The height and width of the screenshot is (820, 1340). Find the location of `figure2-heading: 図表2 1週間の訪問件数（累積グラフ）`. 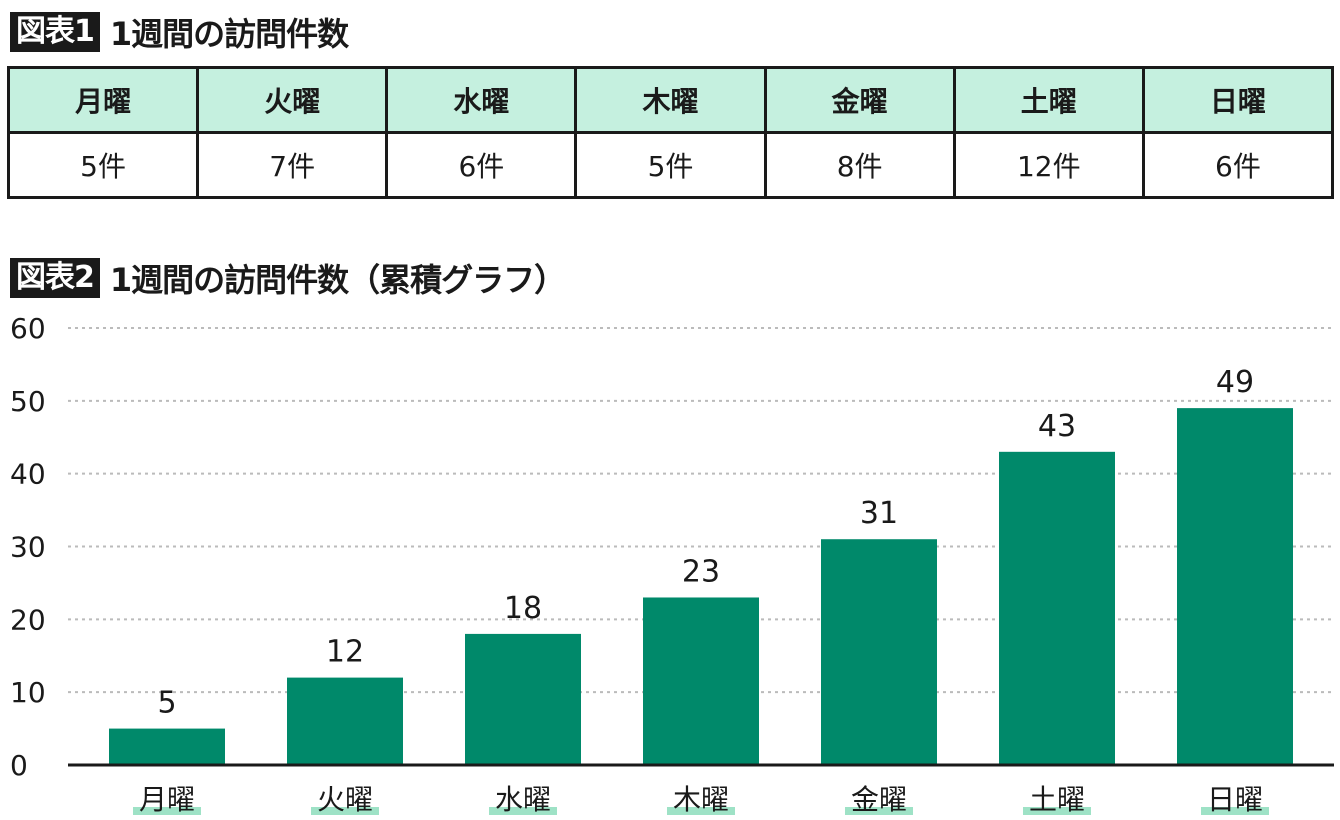

figure2-heading: 図表2 1週間の訪問件数（累積グラフ） is located at coordinates (288, 278).